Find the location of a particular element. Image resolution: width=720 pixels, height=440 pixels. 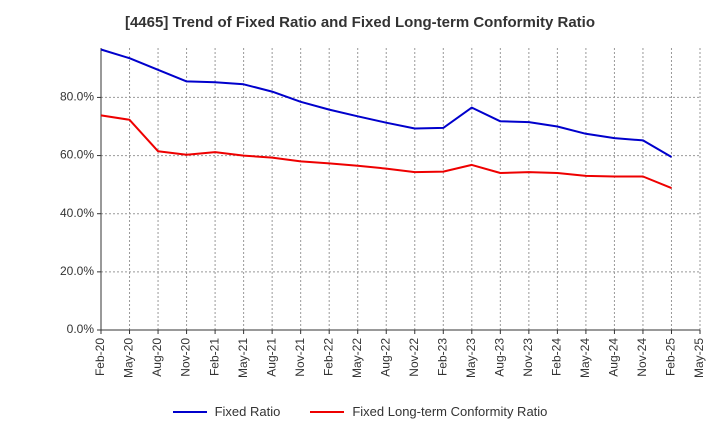

x-tick-label: May-21 is located at coordinates (243, 358).